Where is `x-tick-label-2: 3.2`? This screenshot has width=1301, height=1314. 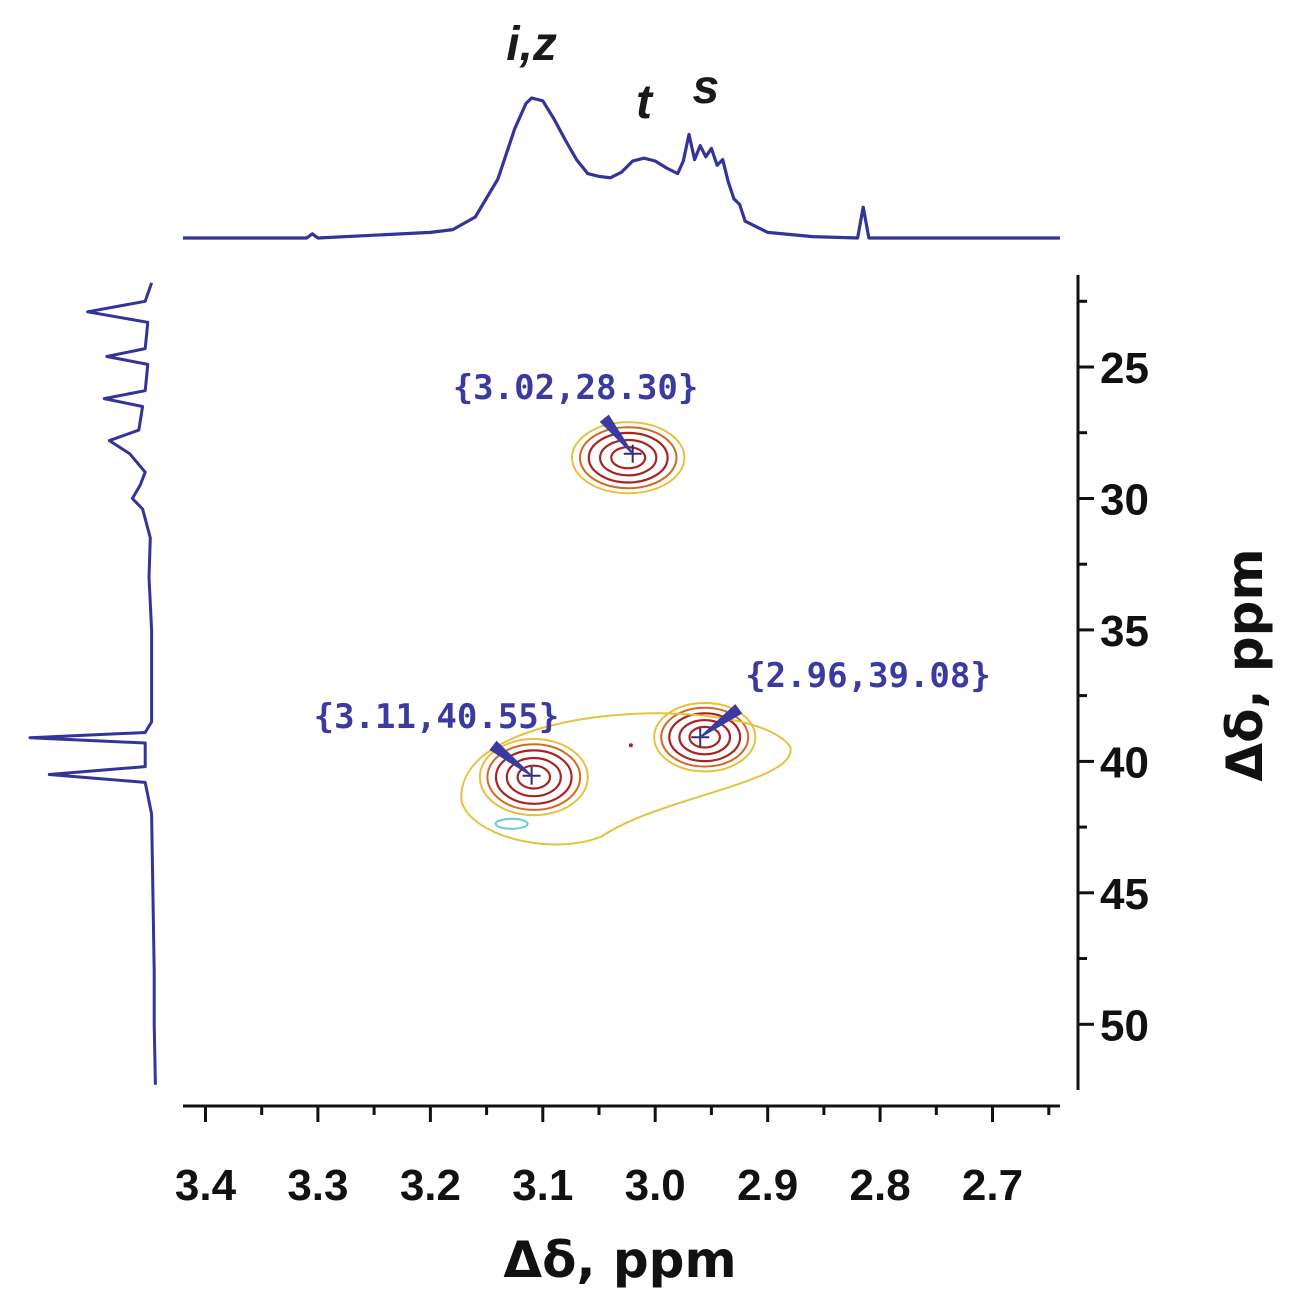 x-tick-label-2: 3.2 is located at coordinates (430, 1185).